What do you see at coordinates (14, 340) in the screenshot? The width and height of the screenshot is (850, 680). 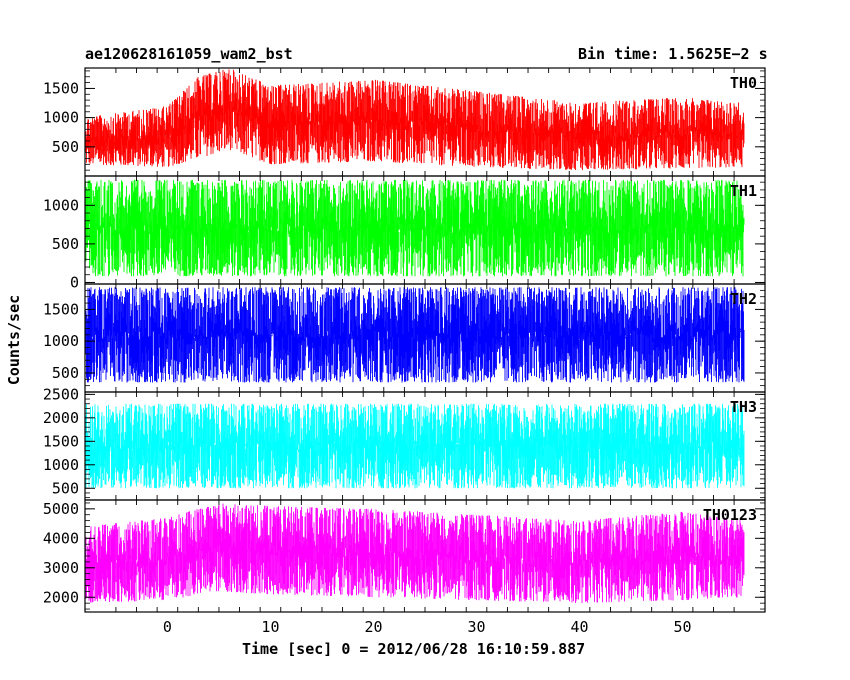 I see `y-axis-label: Counts/sec` at bounding box center [14, 340].